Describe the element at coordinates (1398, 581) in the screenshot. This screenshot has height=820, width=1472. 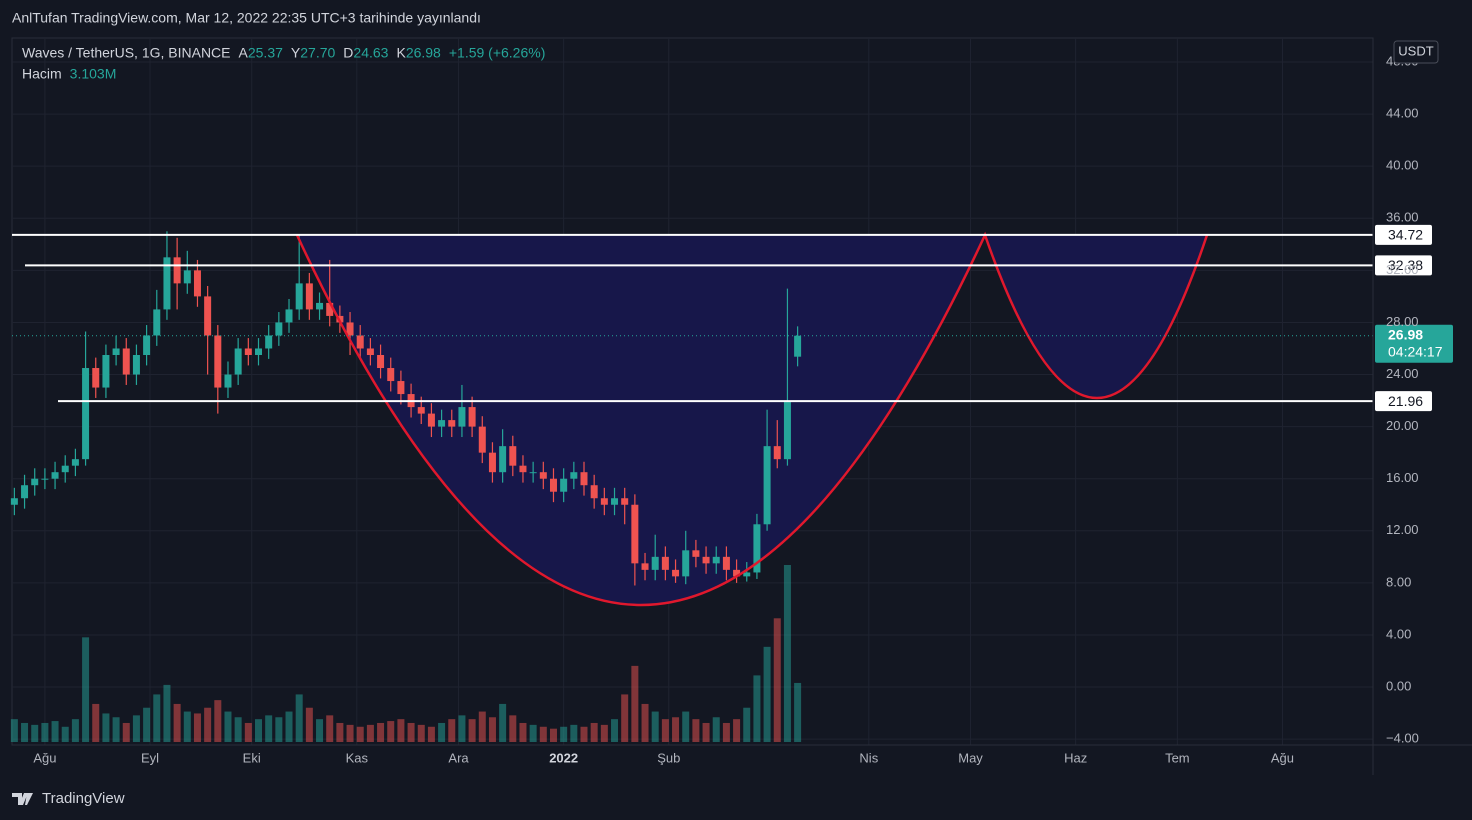
I see `y-tick-label: 8.00` at that location.